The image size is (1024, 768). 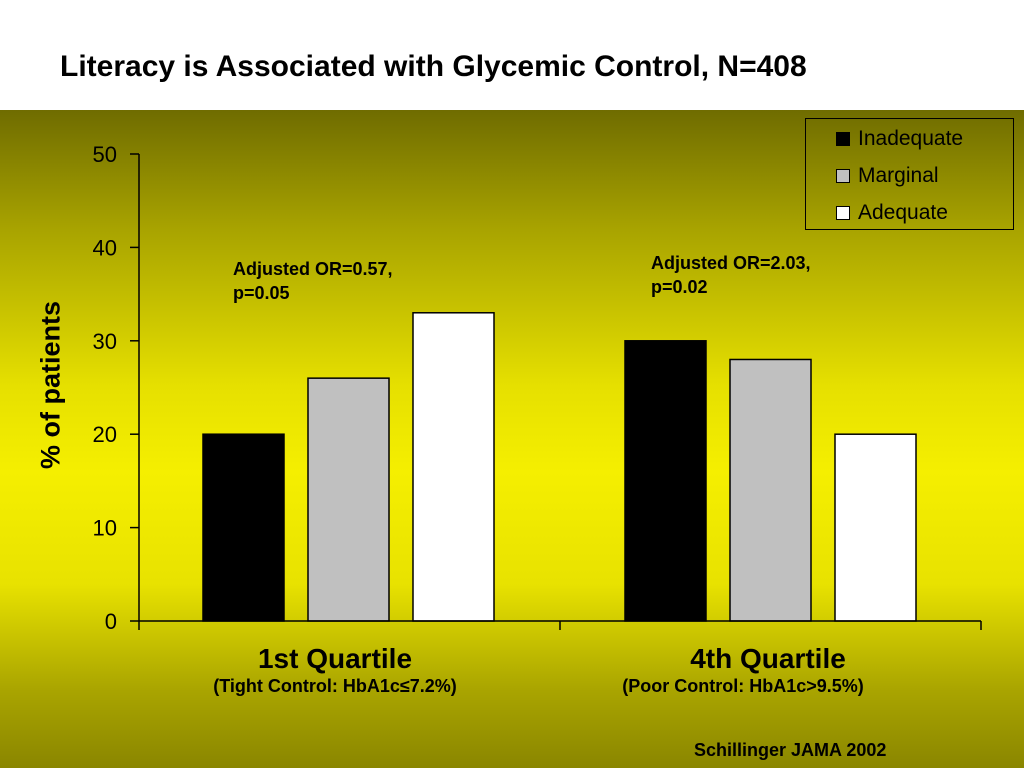 I want to click on legend-item-inadequate: Inadequate, so click(x=899, y=139).